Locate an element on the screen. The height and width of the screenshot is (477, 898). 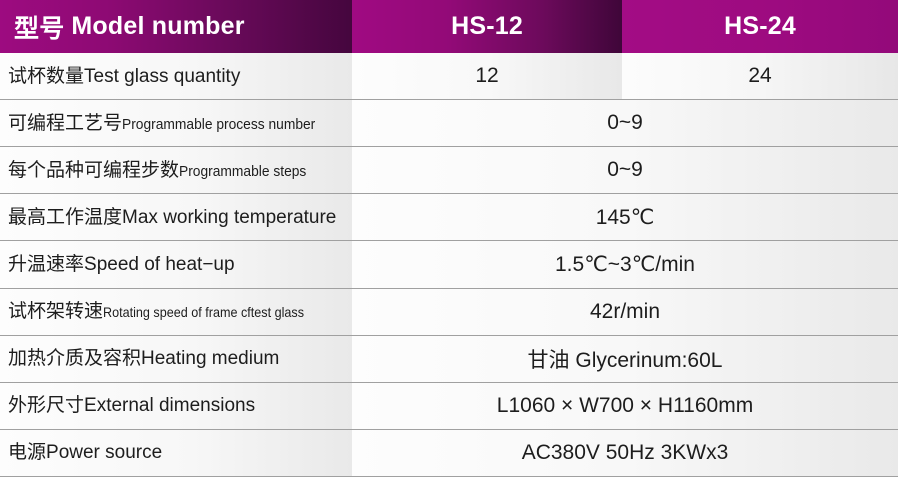
row-label-en: Power source is located at coordinates (104, 453).